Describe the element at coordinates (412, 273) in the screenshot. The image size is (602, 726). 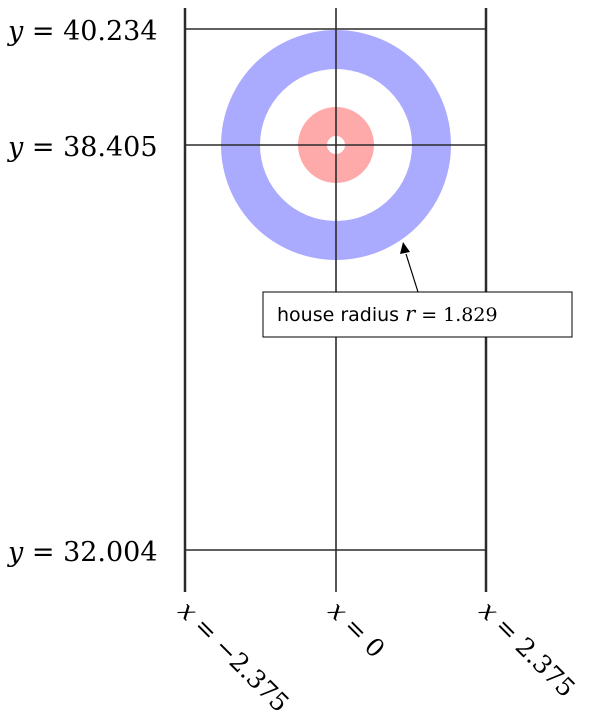
I see `callout-leader` at that location.